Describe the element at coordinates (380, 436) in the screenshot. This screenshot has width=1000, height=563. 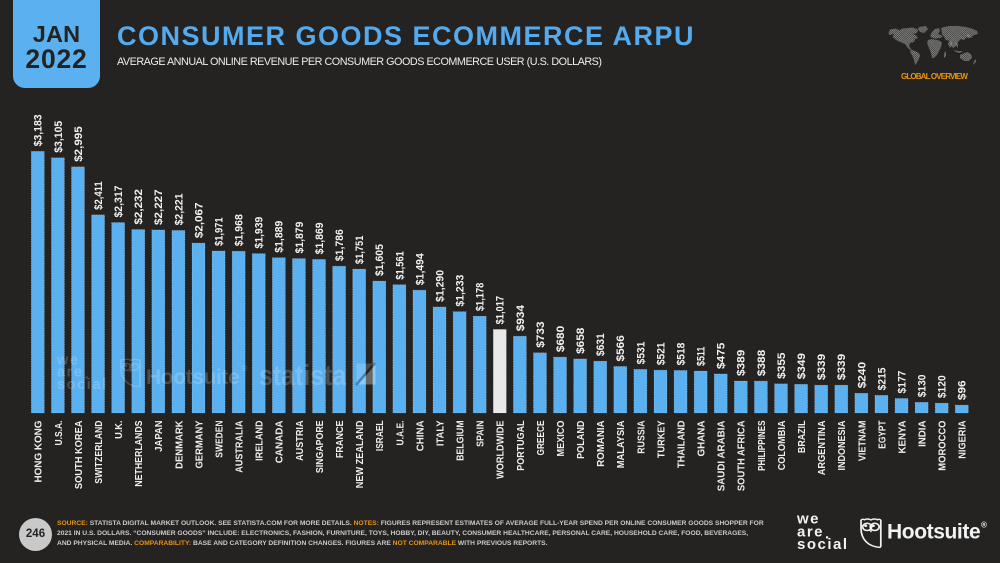
I see `svg-text: ISRAEL` at that location.